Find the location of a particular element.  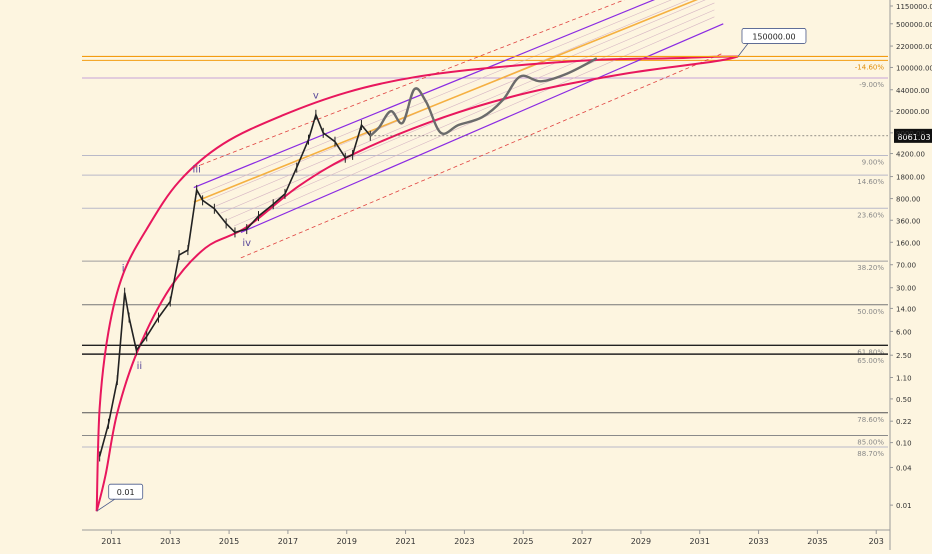

x-tick-label-1: 2013 is located at coordinates (170, 541).